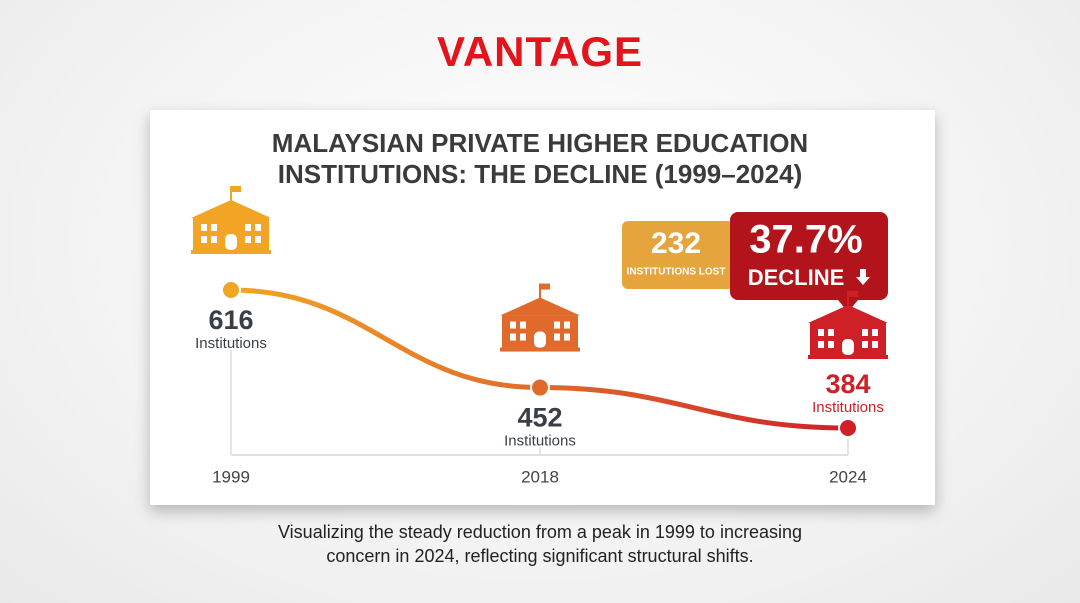 This screenshot has height=603, width=1080. Describe the element at coordinates (676, 243) in the screenshot. I see `lost-value: 232` at that location.